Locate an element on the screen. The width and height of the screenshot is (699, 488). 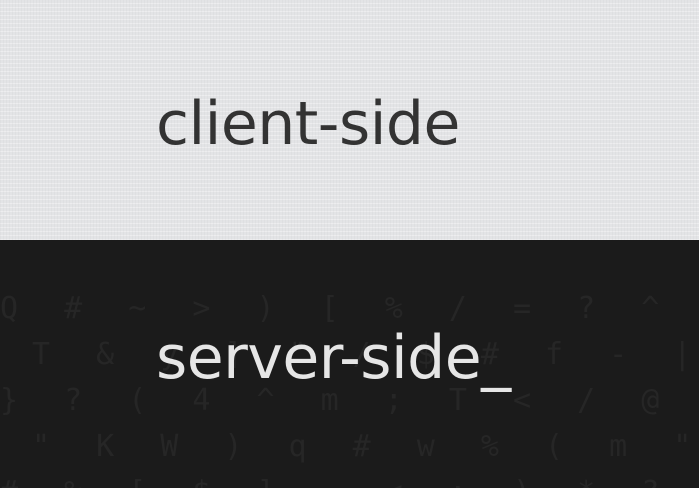
client-side-label: client-side is located at coordinates (308, 124).